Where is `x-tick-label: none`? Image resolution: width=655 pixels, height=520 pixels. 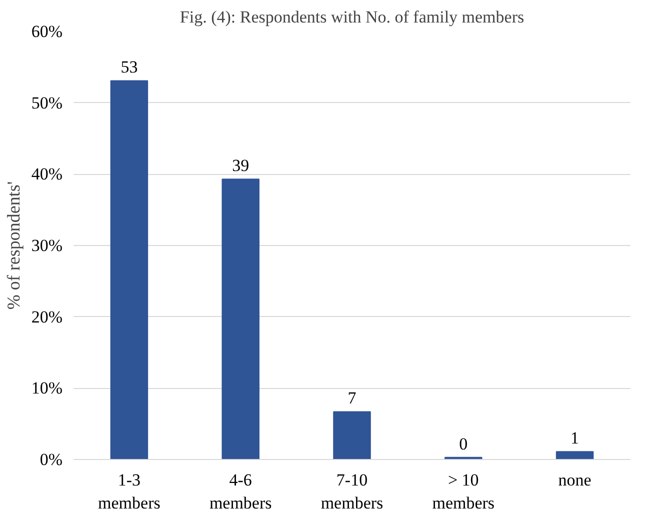 x-tick-label: none is located at coordinates (575, 480).